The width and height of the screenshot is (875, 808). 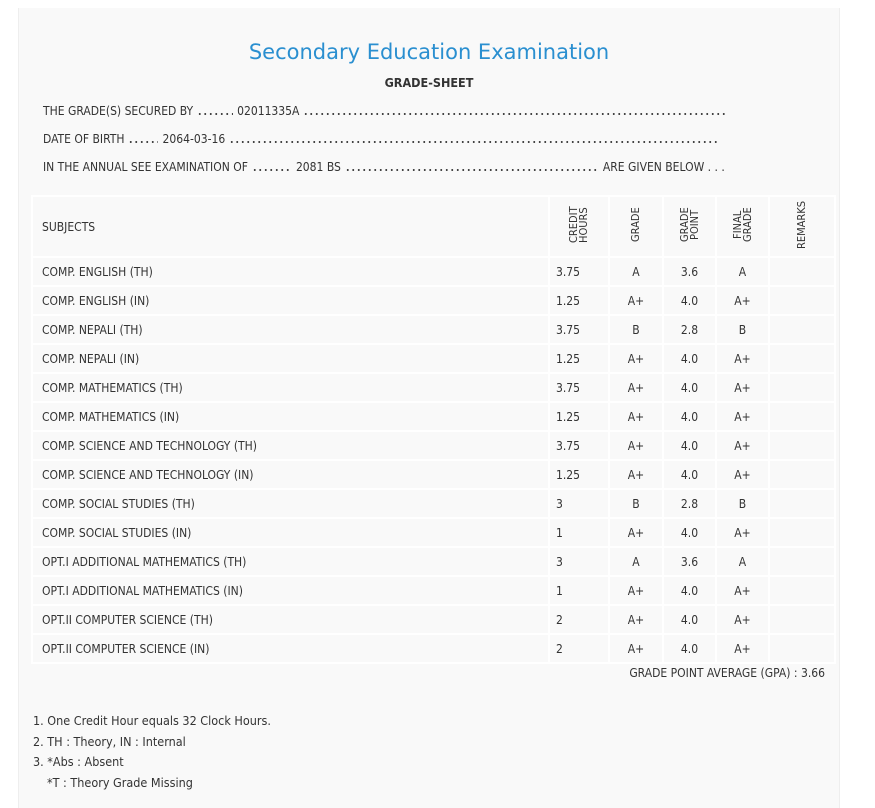 What do you see at coordinates (84, 139) in the screenshot?
I see `info-label: DATE OF BIRTH` at bounding box center [84, 139].